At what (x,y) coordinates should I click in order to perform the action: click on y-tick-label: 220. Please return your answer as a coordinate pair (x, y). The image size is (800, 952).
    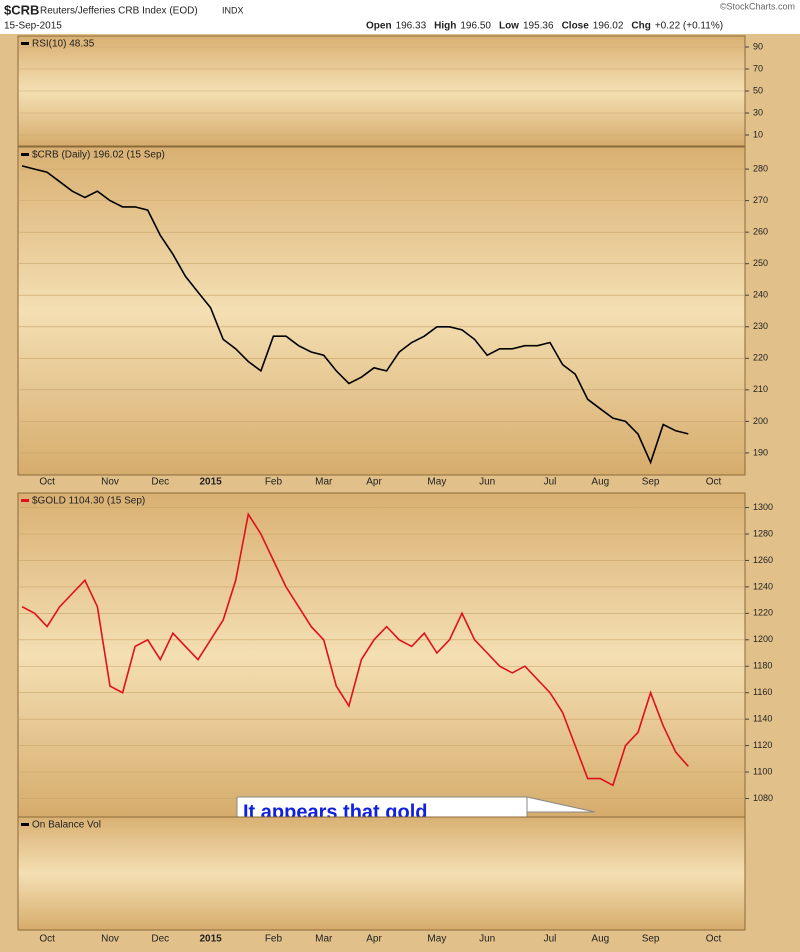
    Looking at the image, I should click on (760, 358).